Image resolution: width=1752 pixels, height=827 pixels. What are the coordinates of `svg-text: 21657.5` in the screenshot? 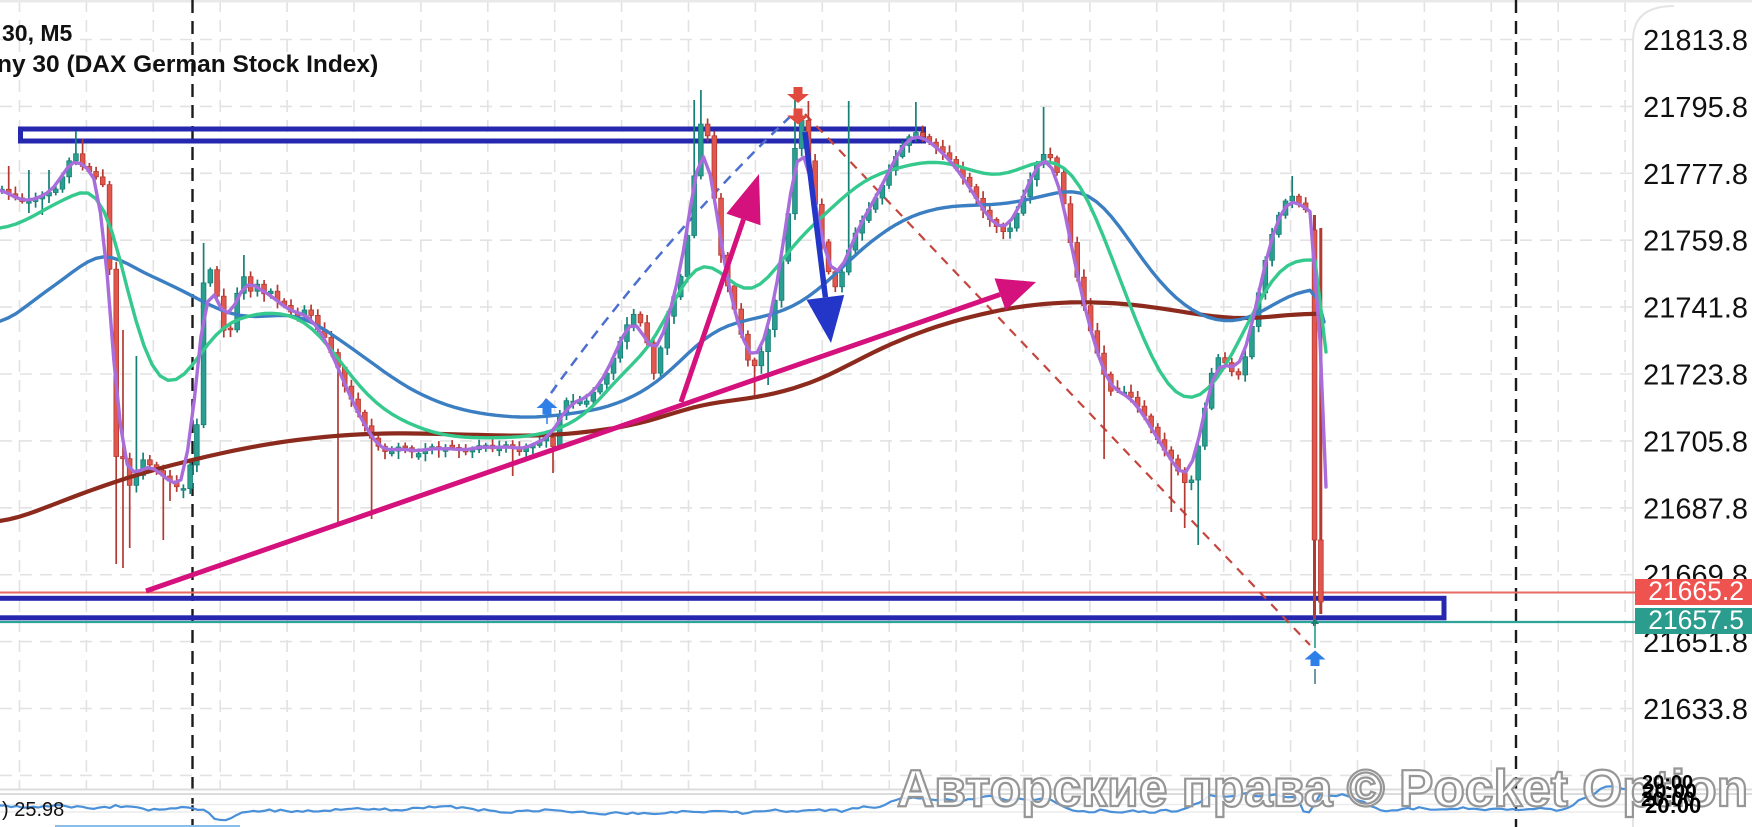 It's located at (1696, 620).